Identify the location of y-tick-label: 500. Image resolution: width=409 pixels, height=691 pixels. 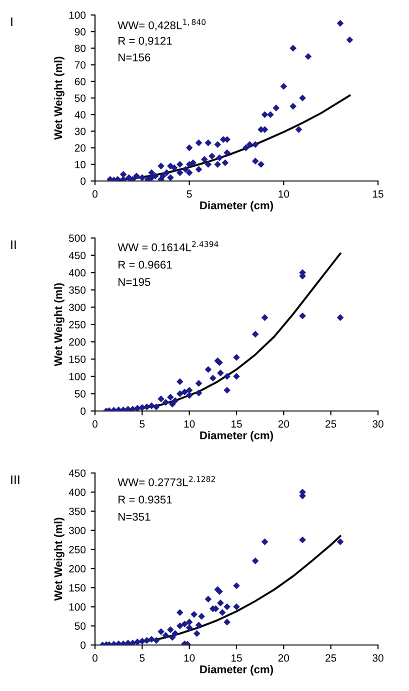
(77, 238).